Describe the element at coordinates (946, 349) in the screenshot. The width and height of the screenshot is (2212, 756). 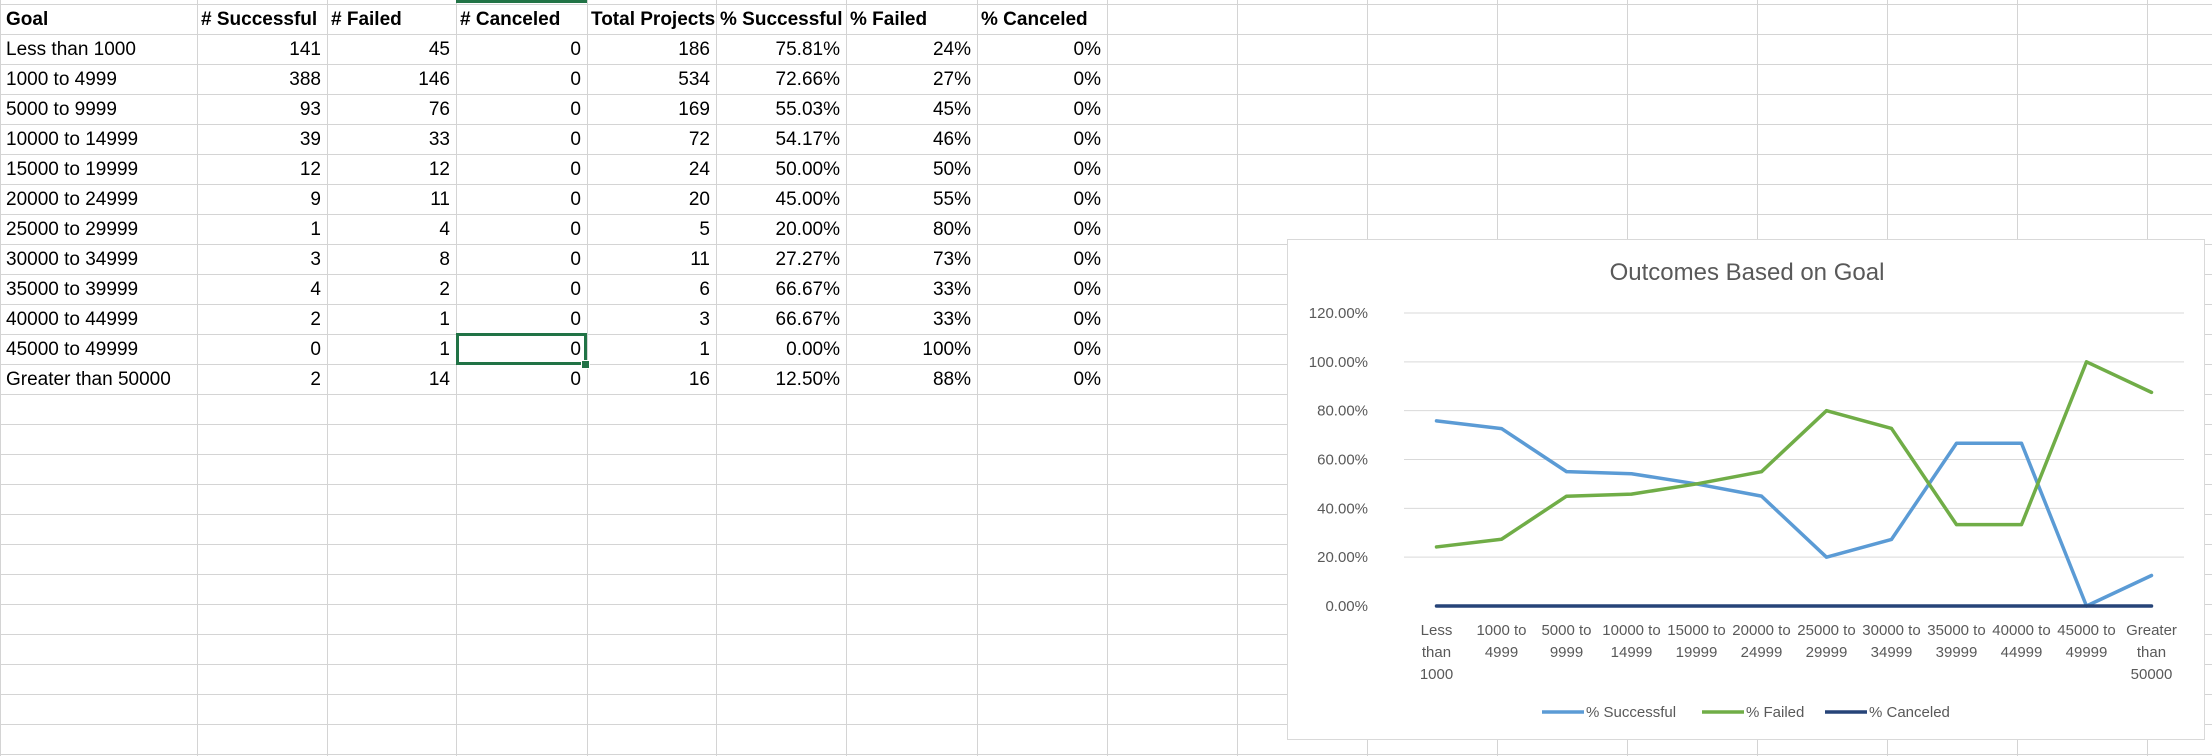
I see `pct-failed-cell: 100%` at that location.